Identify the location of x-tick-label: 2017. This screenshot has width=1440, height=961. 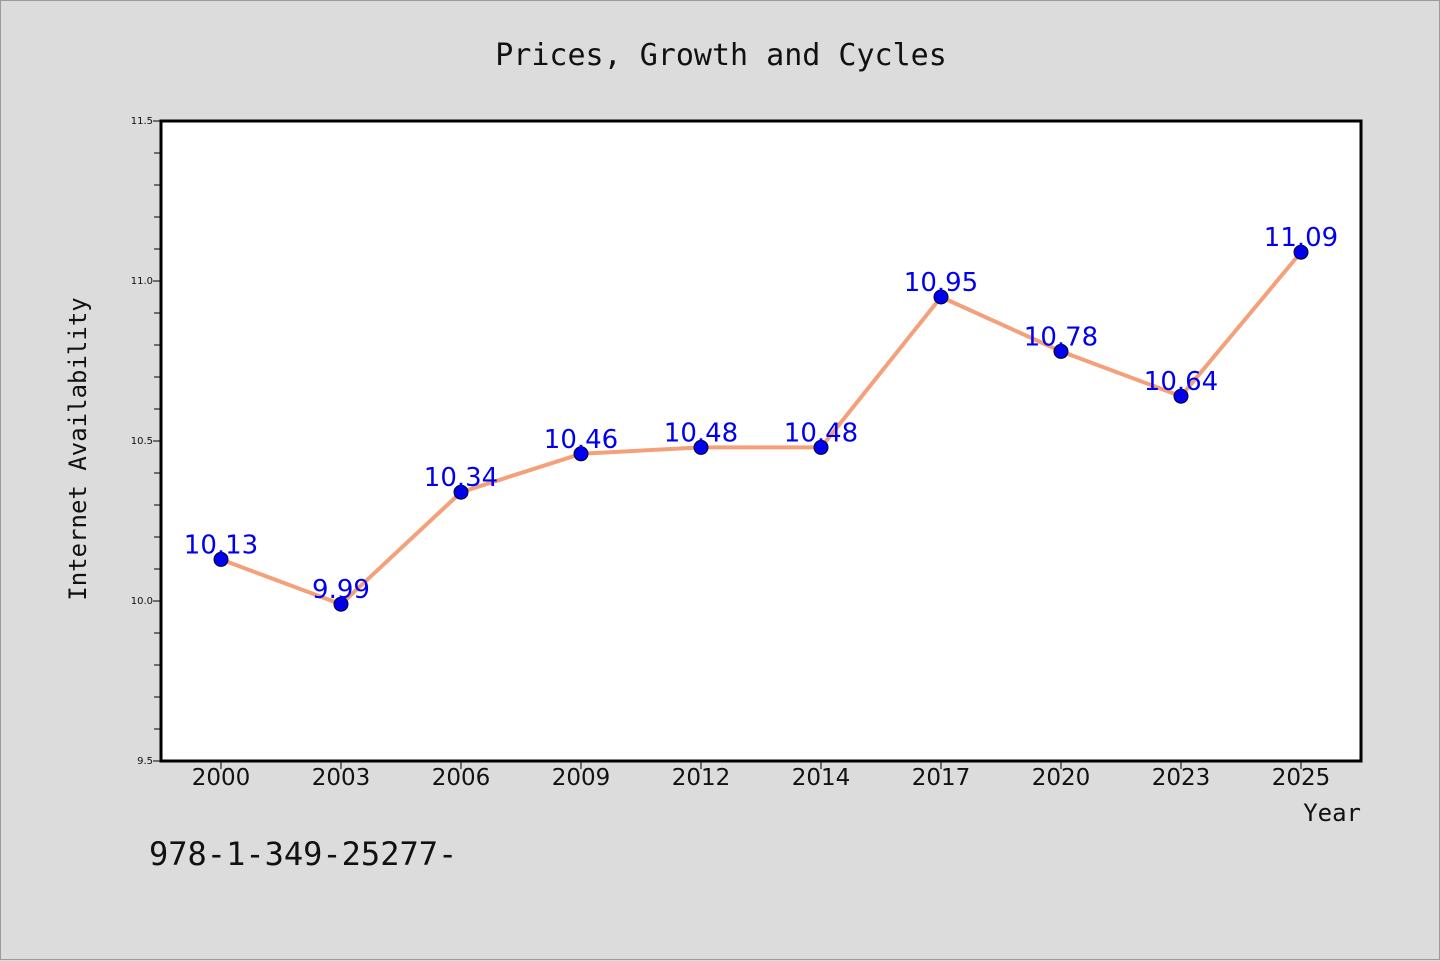
(941, 778).